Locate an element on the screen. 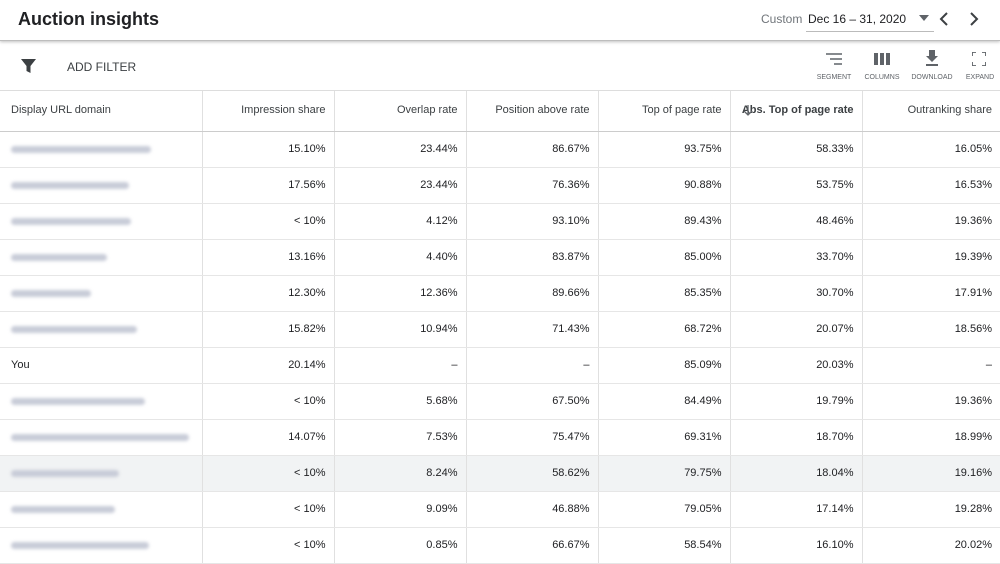 The image size is (1000, 564). metric-cell: 67.50% is located at coordinates (532, 401).